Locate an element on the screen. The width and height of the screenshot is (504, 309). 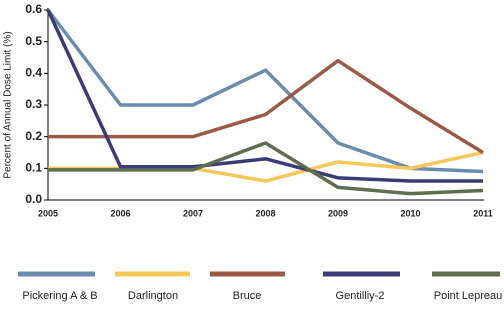
x-tick-label: 2011 is located at coordinates (483, 213).